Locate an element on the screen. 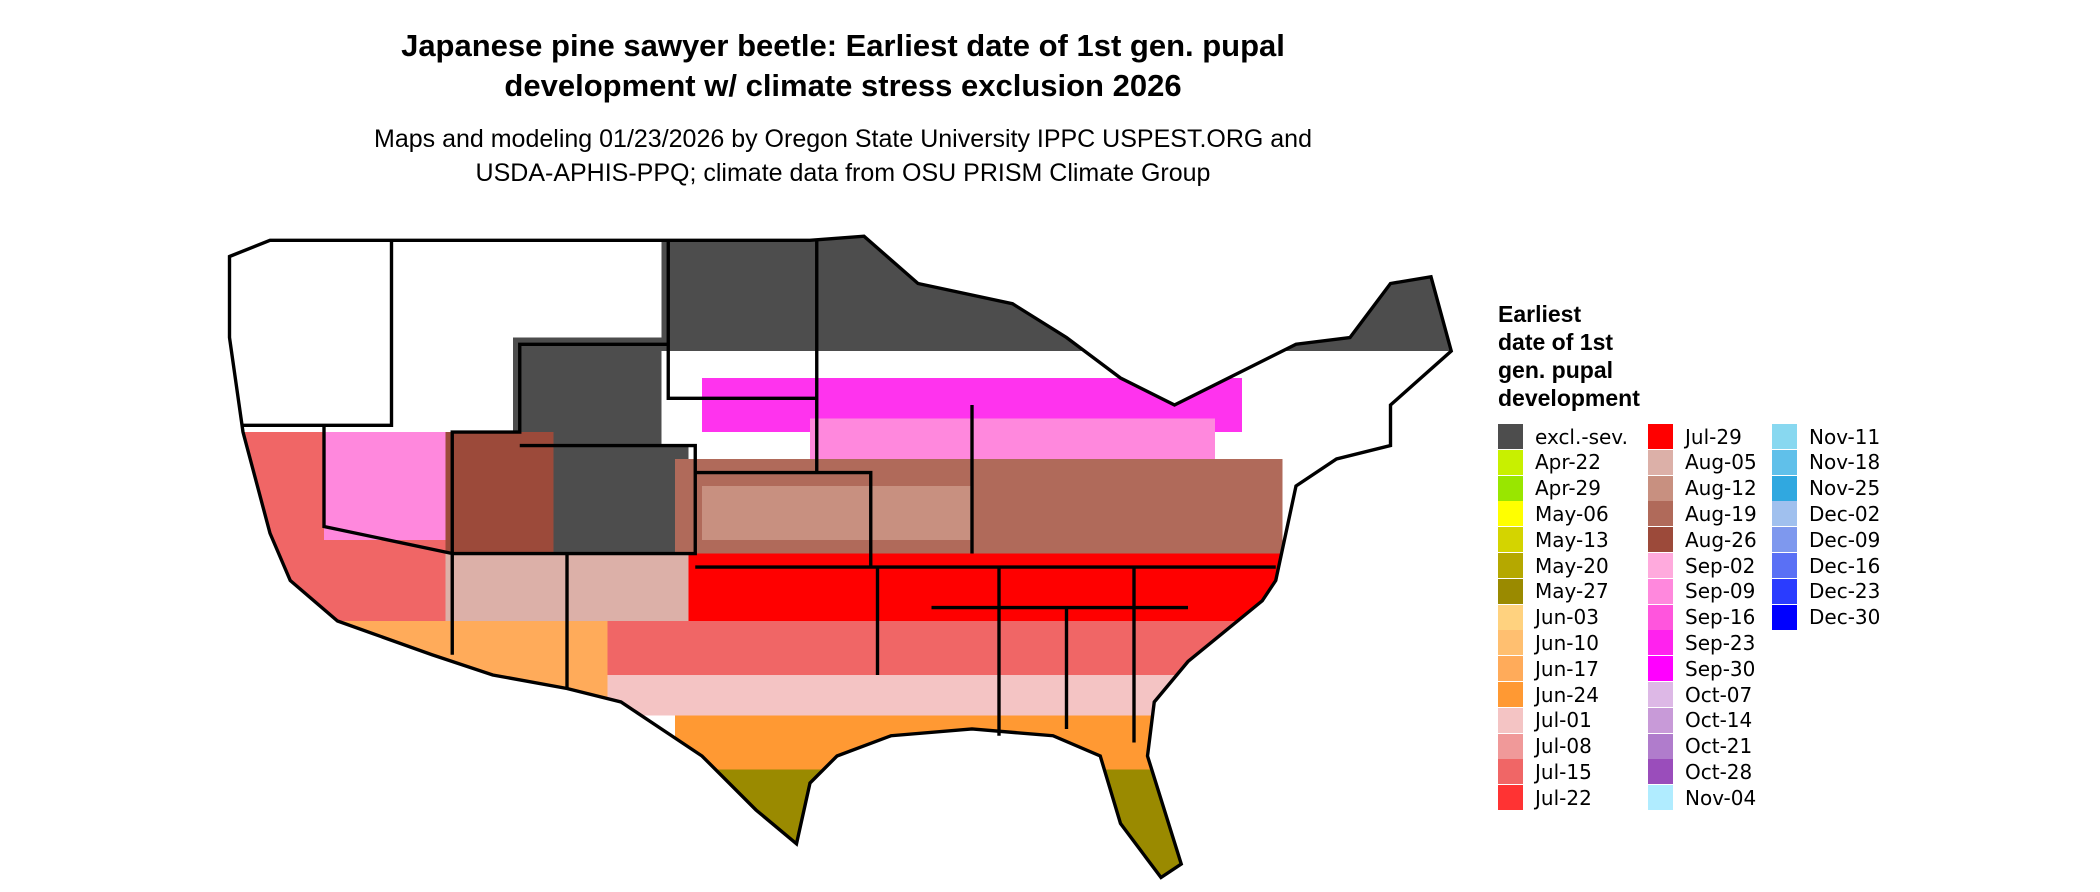 This screenshot has height=892, width=2100. legend-label: Oct-14 is located at coordinates (1719, 720).